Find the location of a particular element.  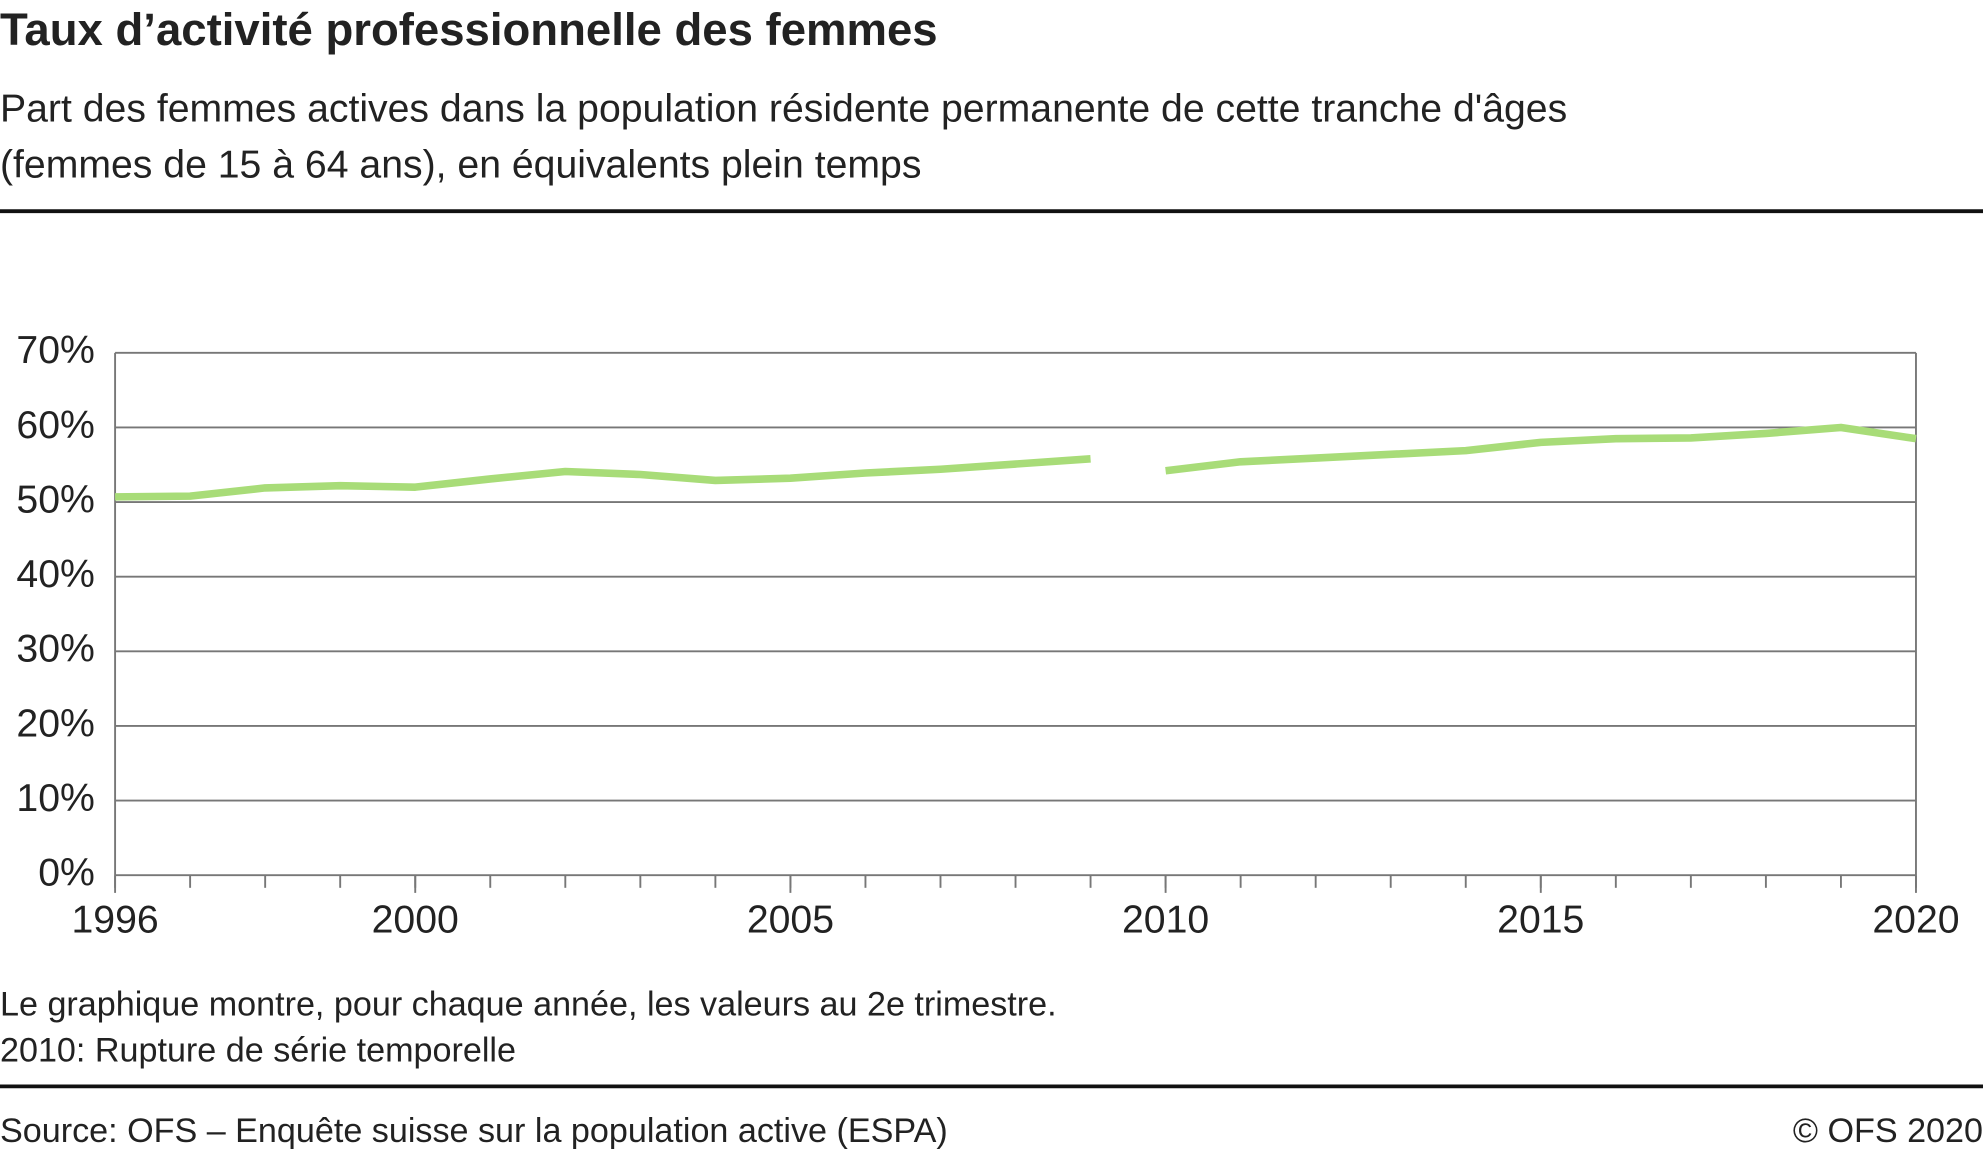

x-tick-label: 2020 is located at coordinates (1915, 919).